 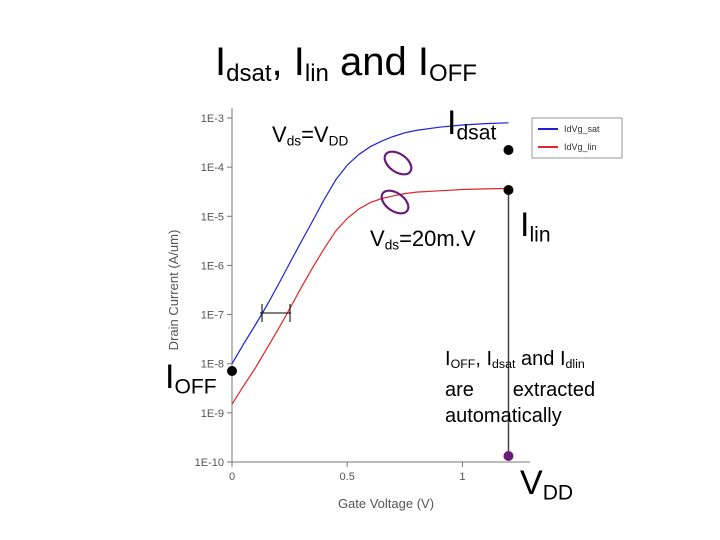 What do you see at coordinates (503, 416) in the screenshot?
I see `extraction-note-line-3: automatically` at bounding box center [503, 416].